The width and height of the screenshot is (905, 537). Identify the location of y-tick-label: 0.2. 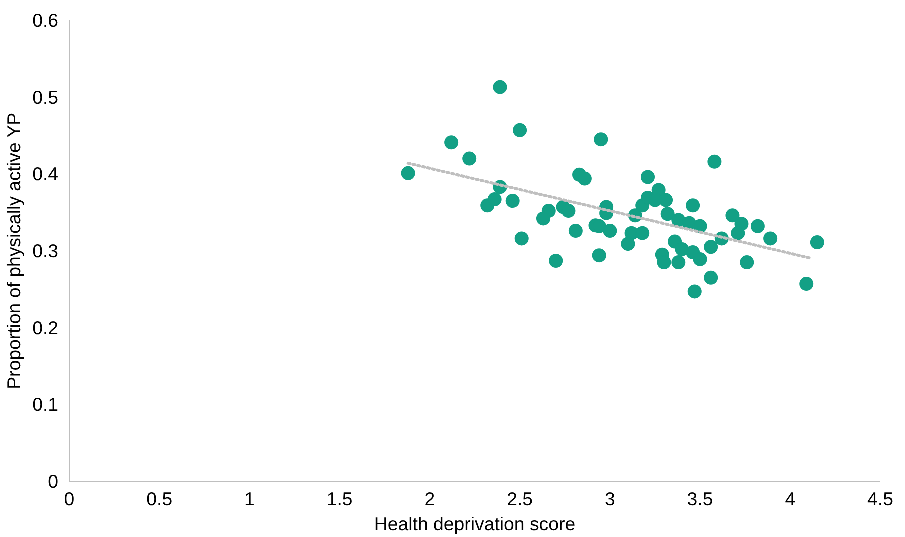
(45, 327).